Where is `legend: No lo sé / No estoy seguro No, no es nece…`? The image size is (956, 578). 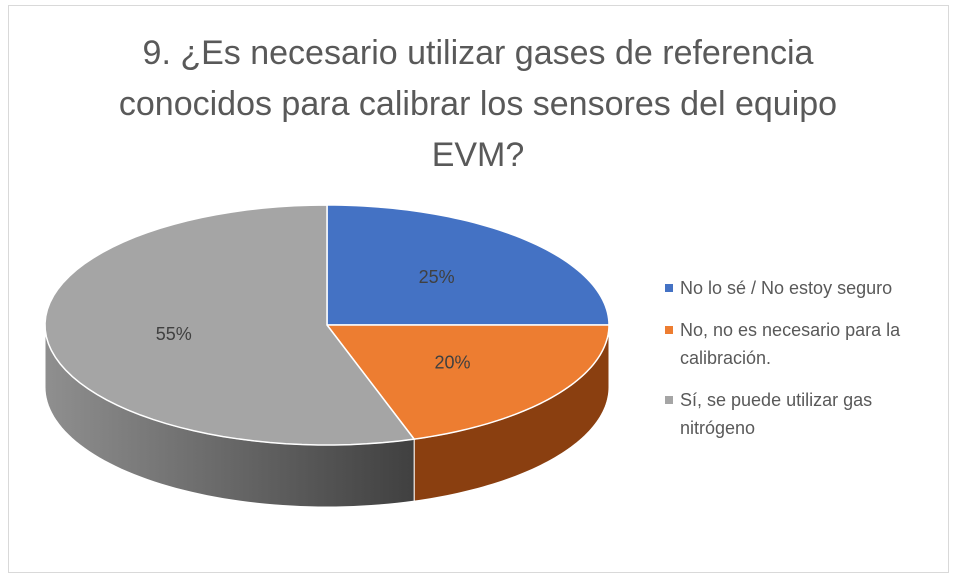
legend: No lo sé / No estoy seguro No, no es nece… is located at coordinates (807, 365).